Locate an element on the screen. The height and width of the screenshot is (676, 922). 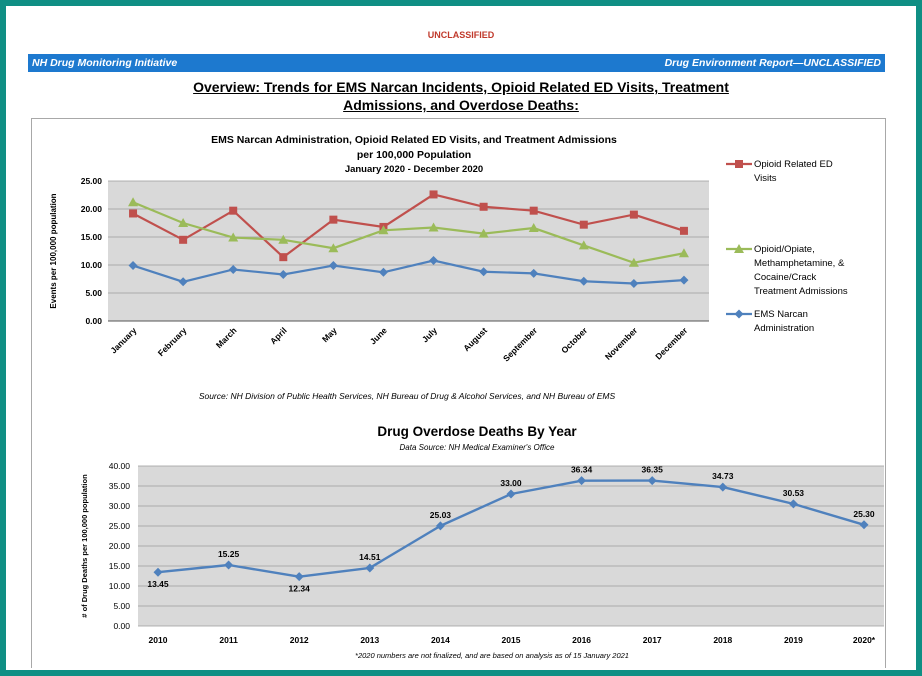
data-label: 33.00 is located at coordinates (511, 483).